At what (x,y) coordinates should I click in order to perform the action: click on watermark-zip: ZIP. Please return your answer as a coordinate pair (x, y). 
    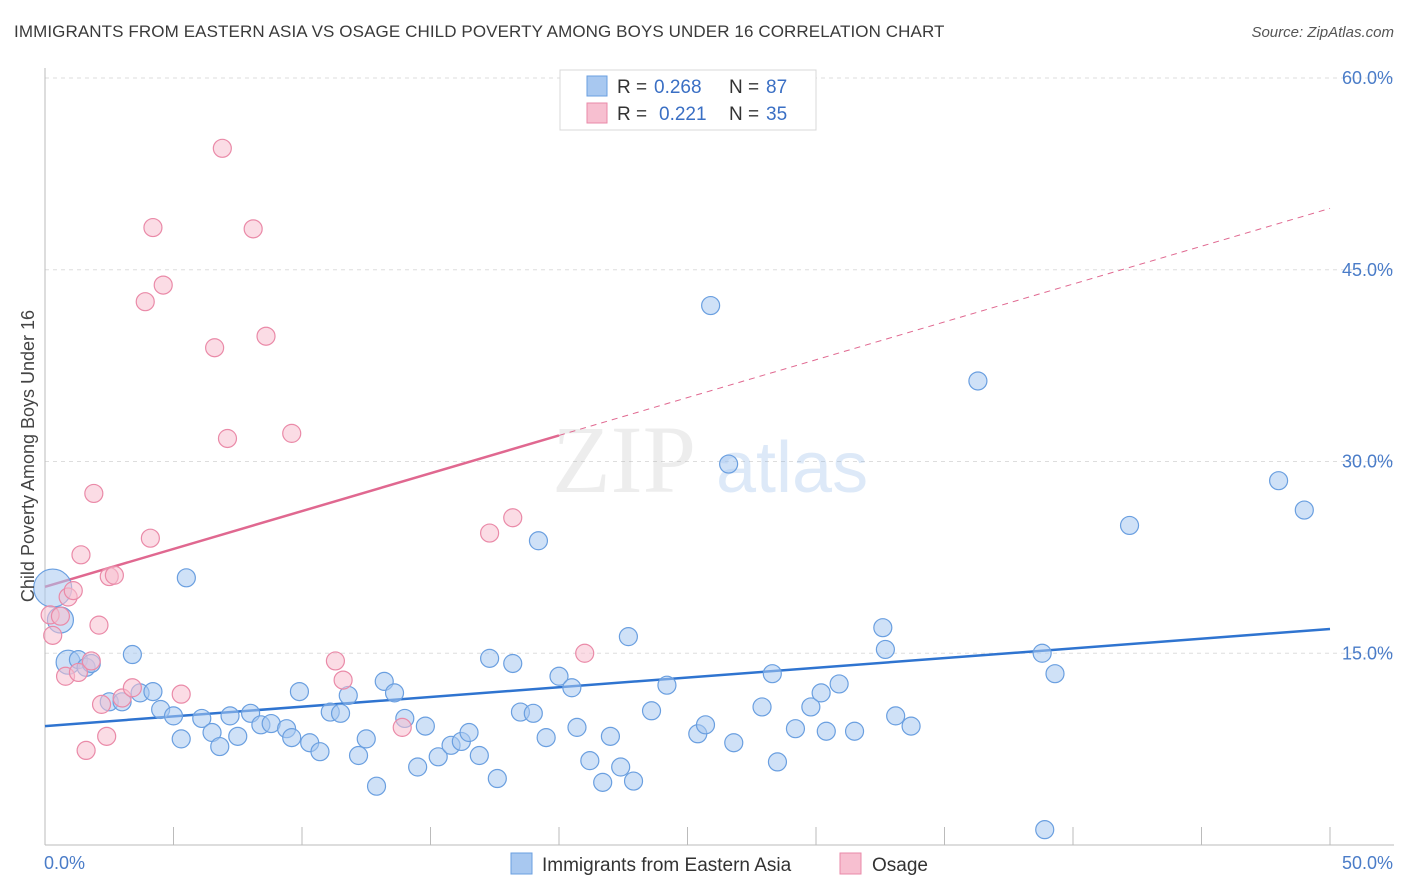
    Looking at the image, I should click on (624, 459).